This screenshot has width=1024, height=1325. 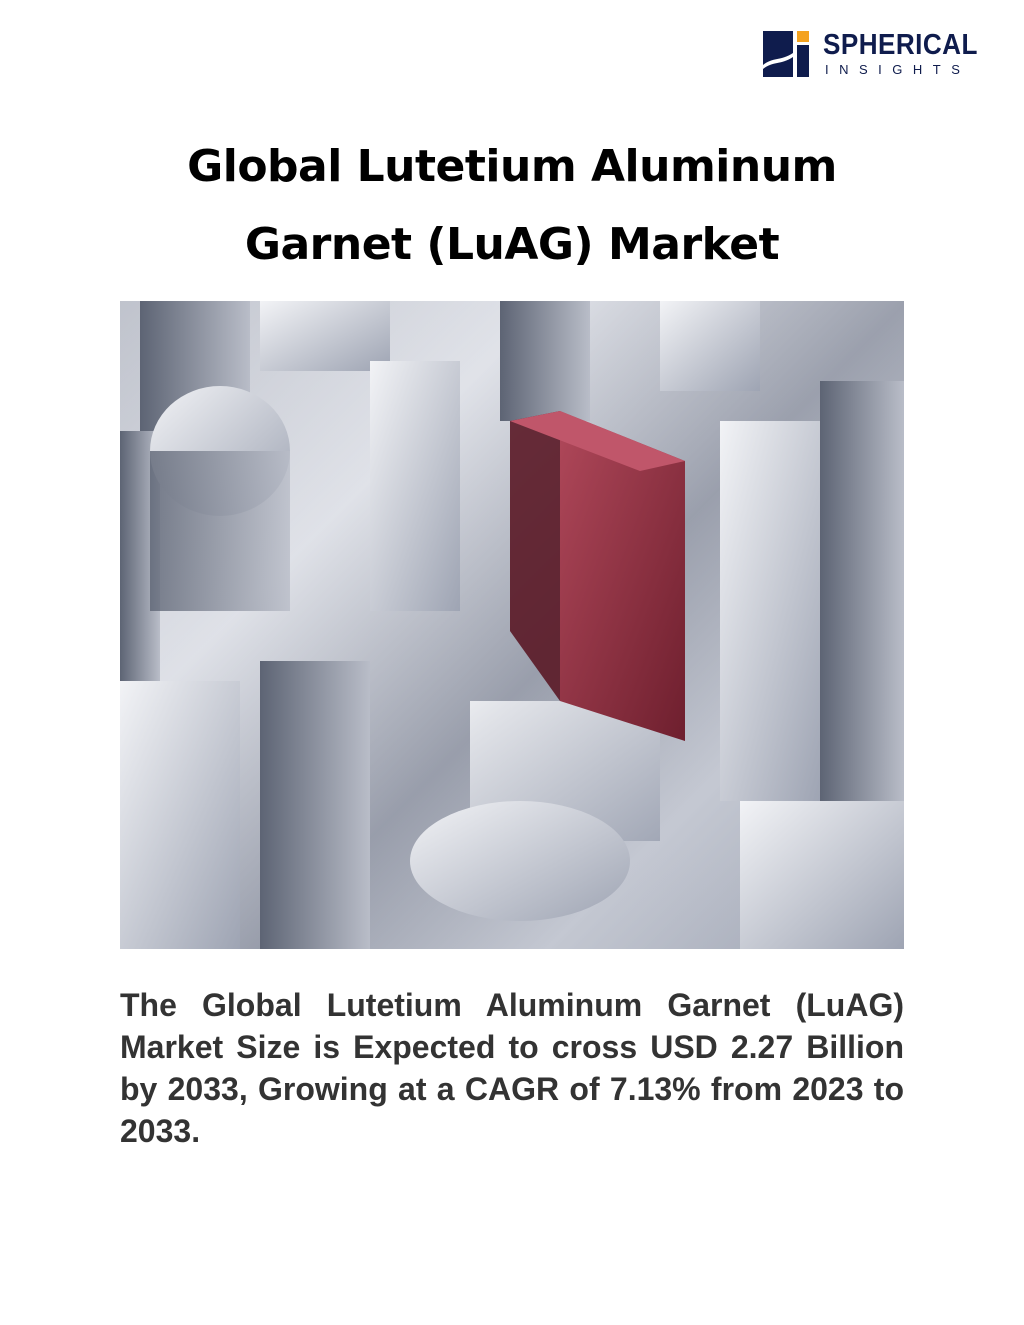 I want to click on logo-text-spherical: SPHERICAL, so click(x=900, y=45).